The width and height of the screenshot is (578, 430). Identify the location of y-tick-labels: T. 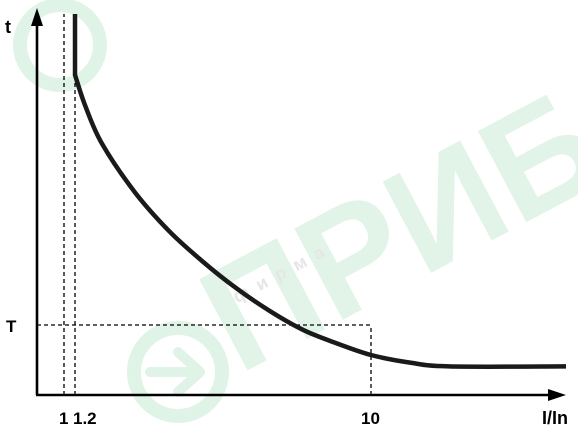
(11, 326).